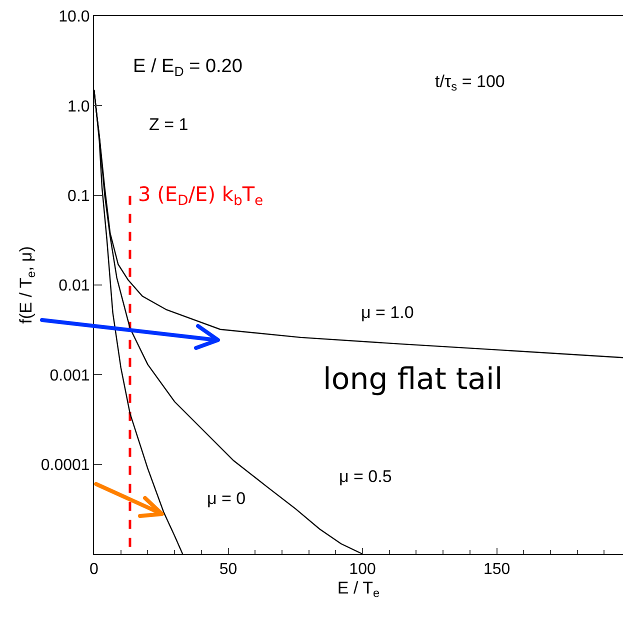 Image resolution: width=623 pixels, height=621 pixels. I want to click on annotation: μ = 0, so click(226, 498).